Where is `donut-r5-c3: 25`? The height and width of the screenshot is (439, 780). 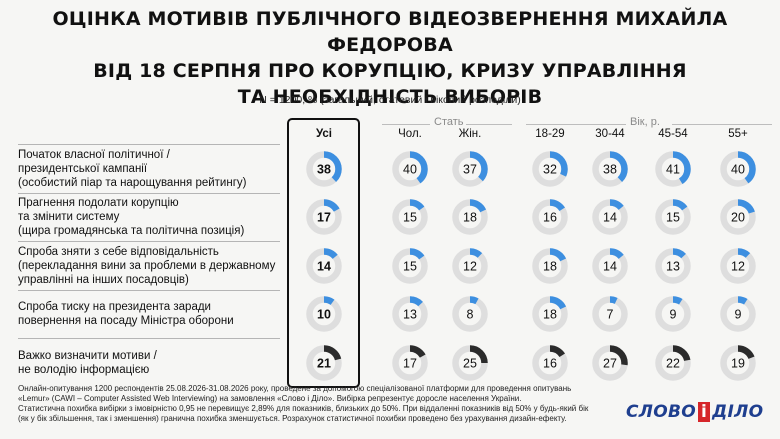
donut-r5-c3: 25 is located at coordinates (470, 363).